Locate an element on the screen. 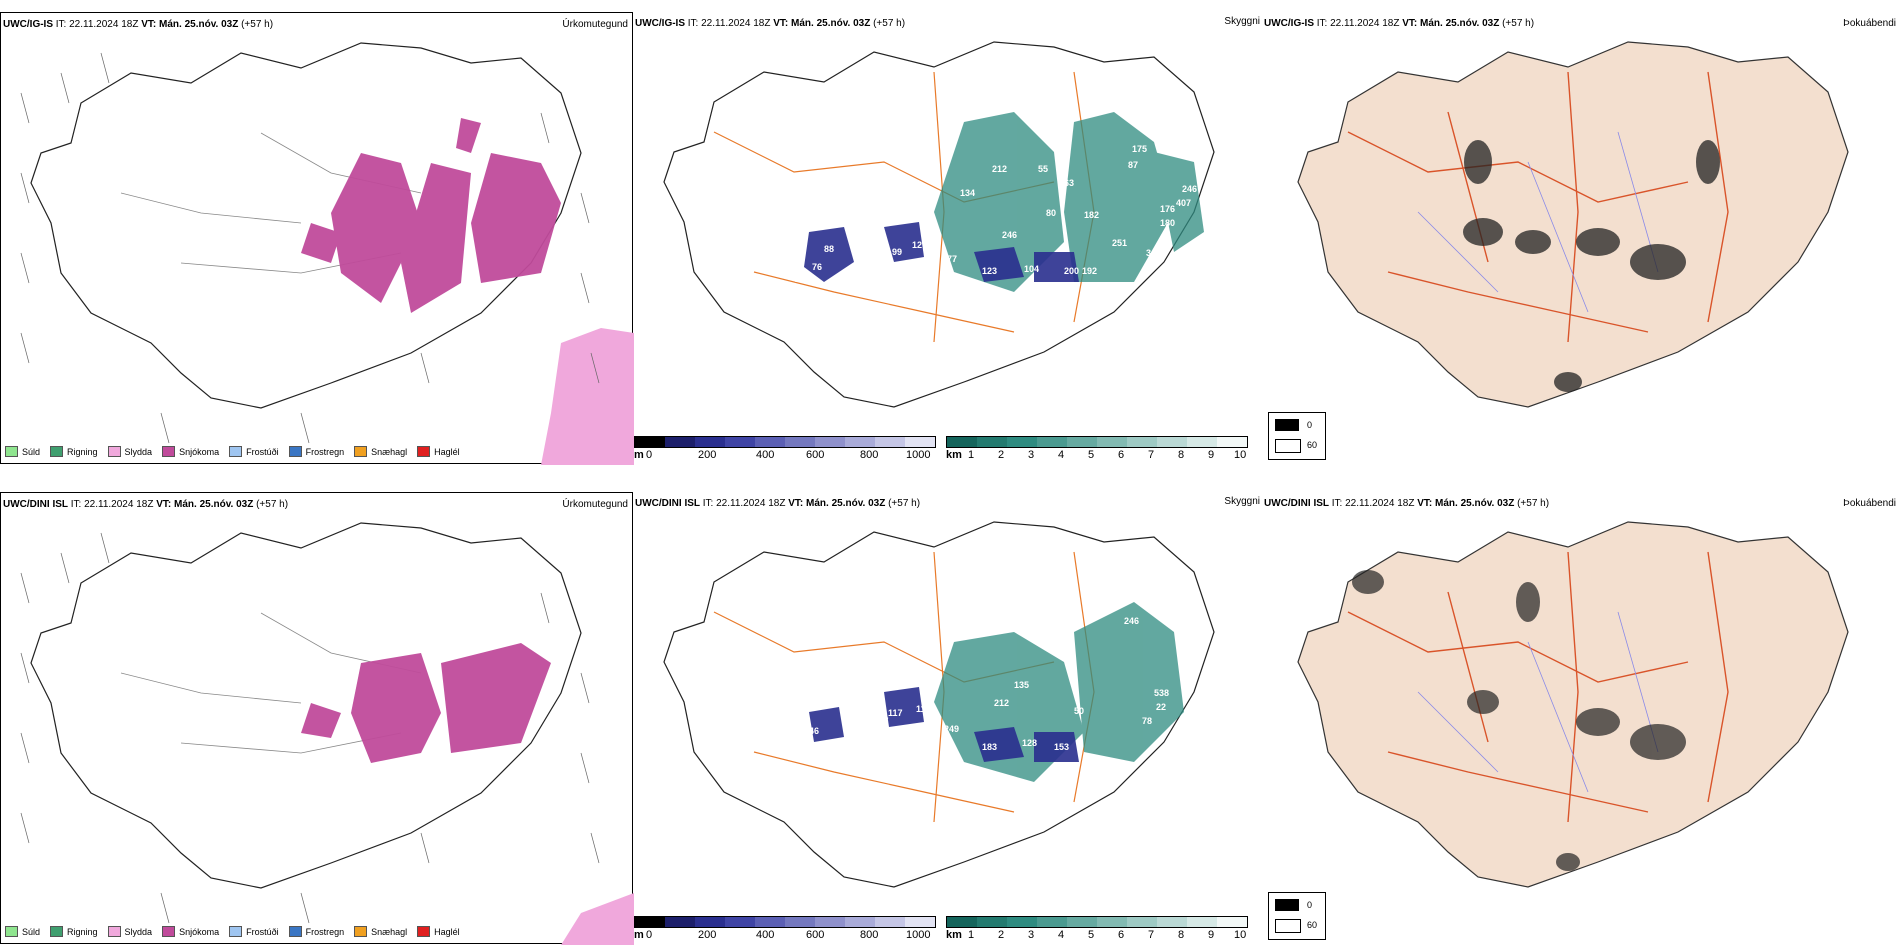  svg-text: 182 is located at coordinates (1091, 215).